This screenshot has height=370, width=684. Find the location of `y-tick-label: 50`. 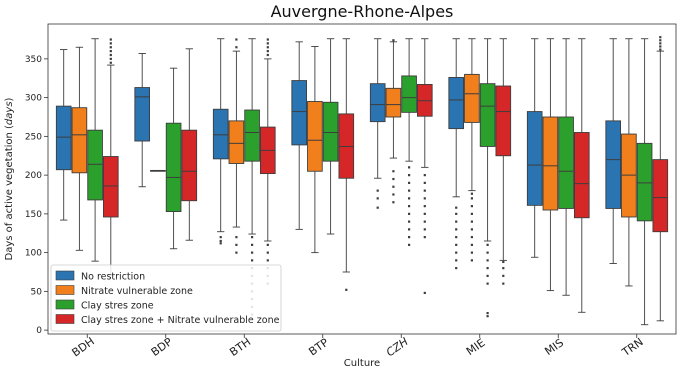

y-tick-label: 50 is located at coordinates (37, 292).